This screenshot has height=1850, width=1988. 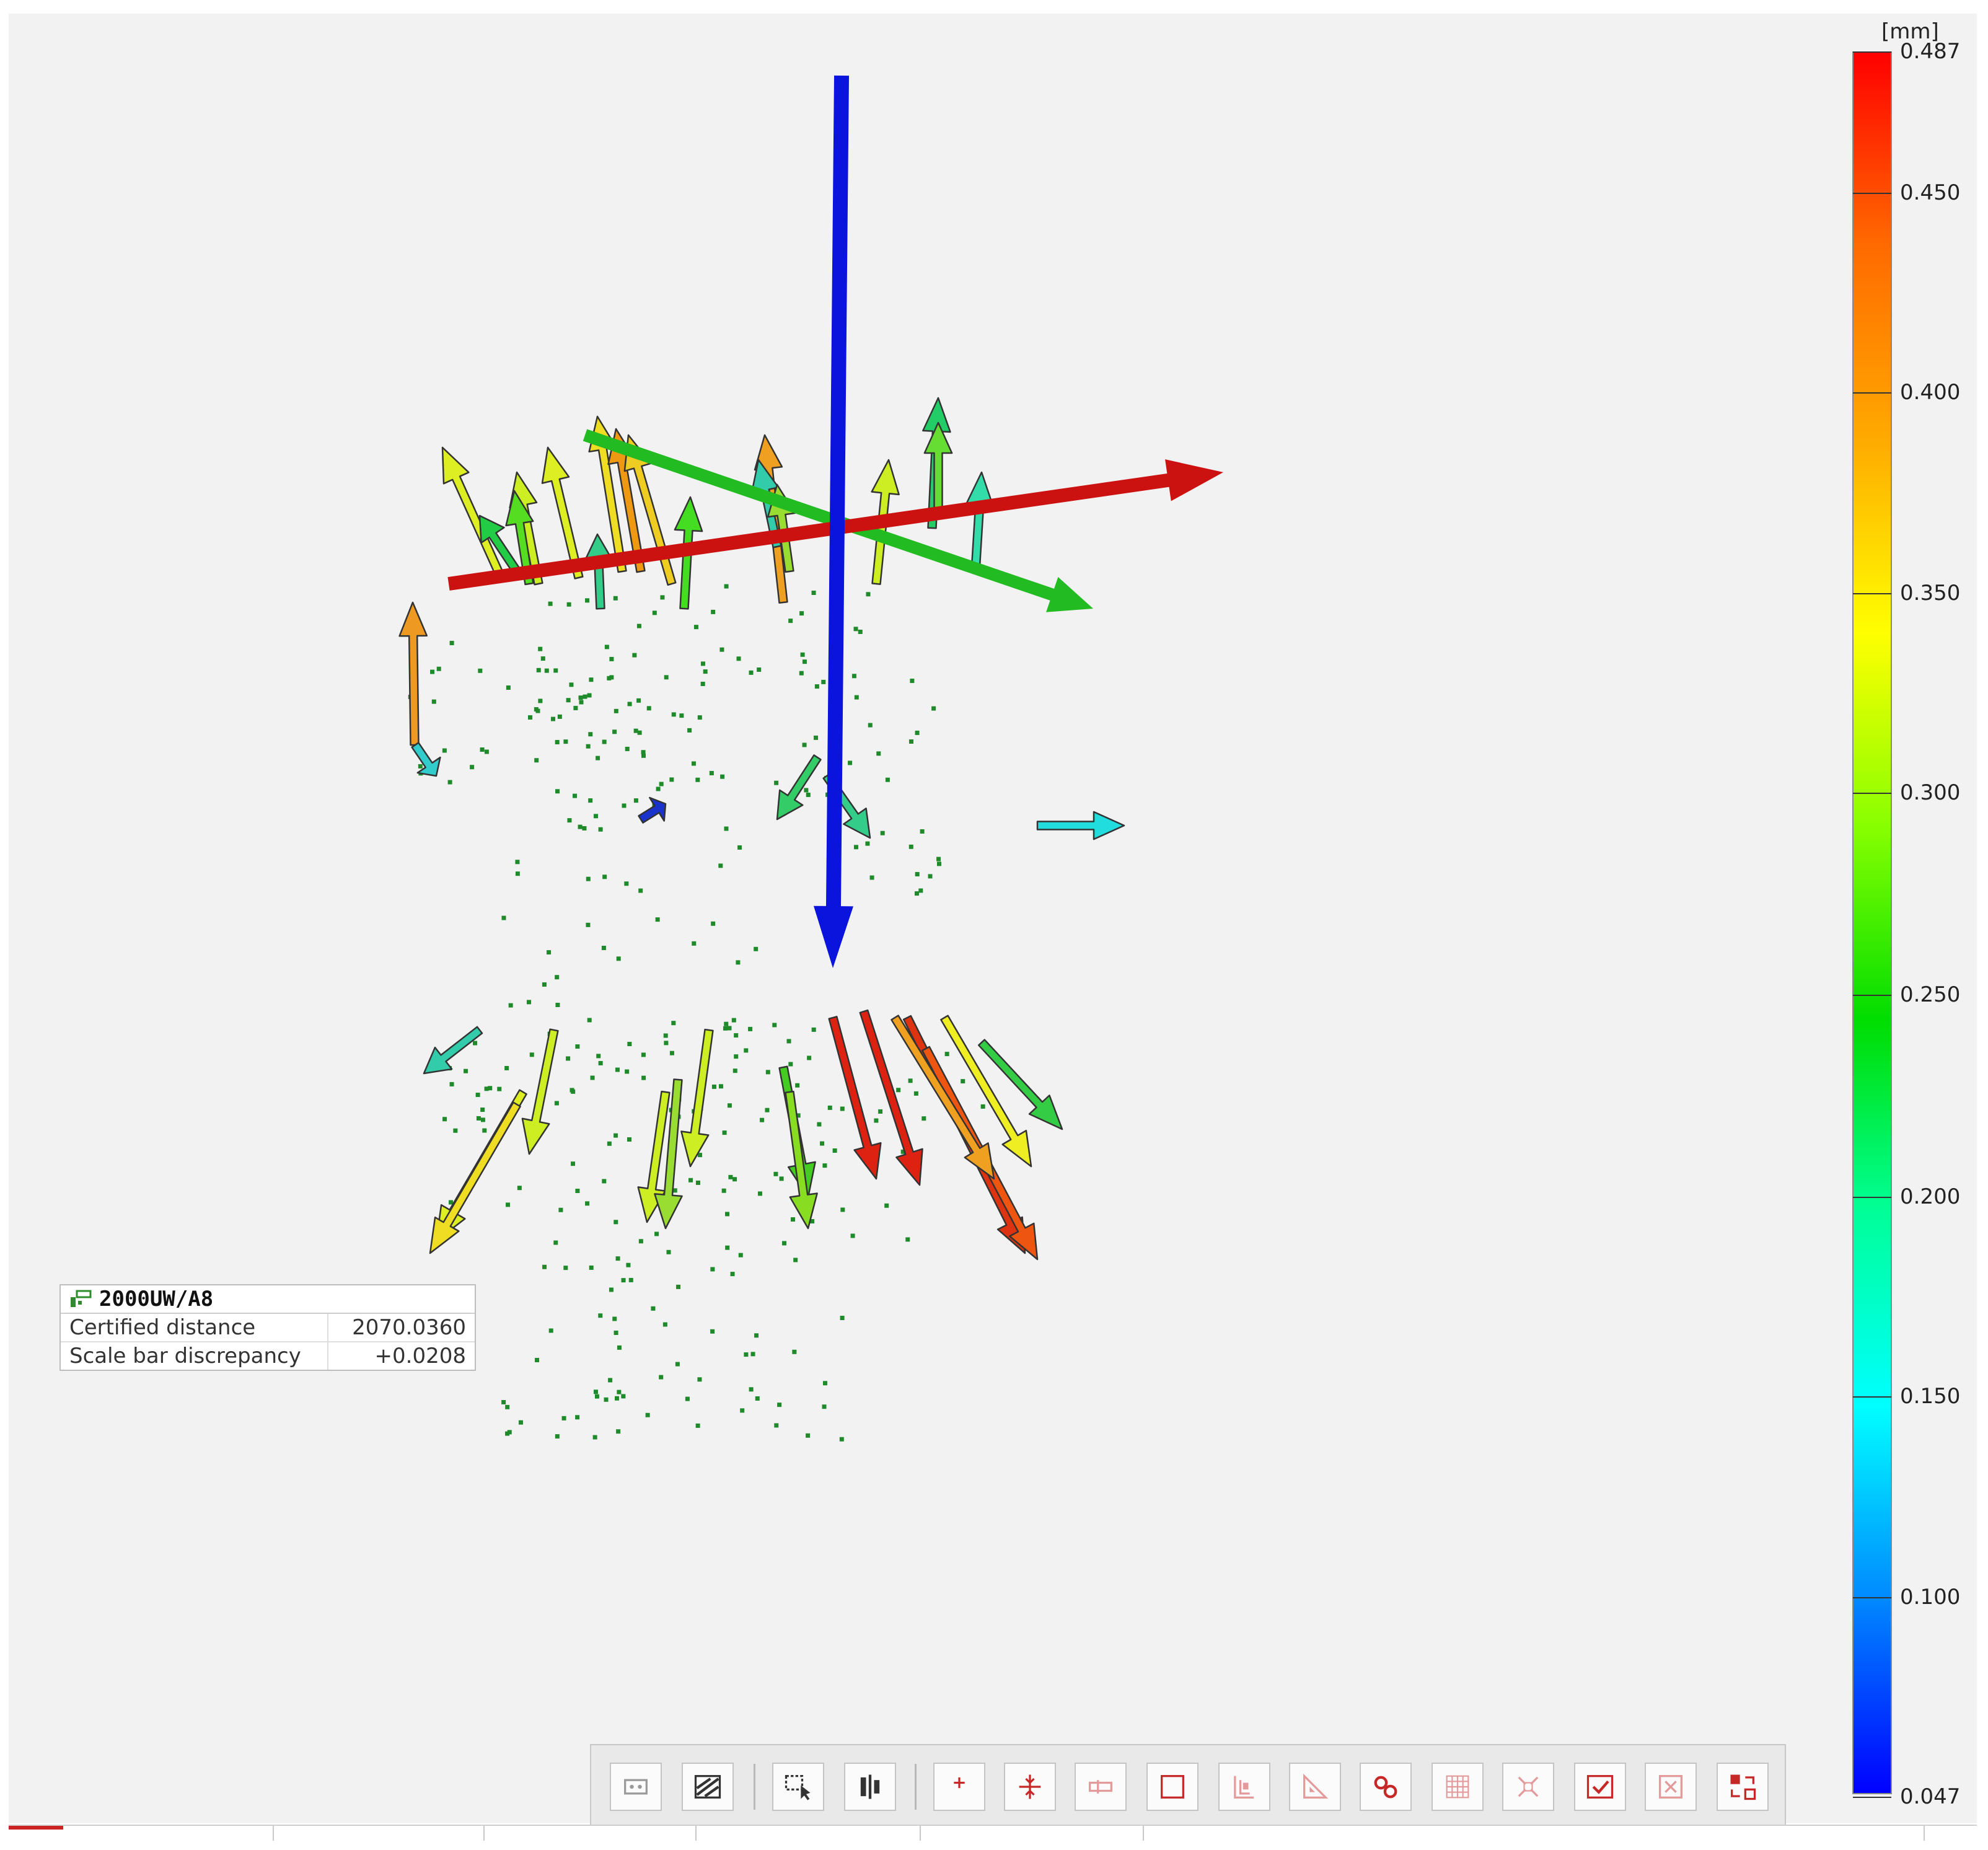 I want to click on frame-square-button, so click(x=1172, y=1787).